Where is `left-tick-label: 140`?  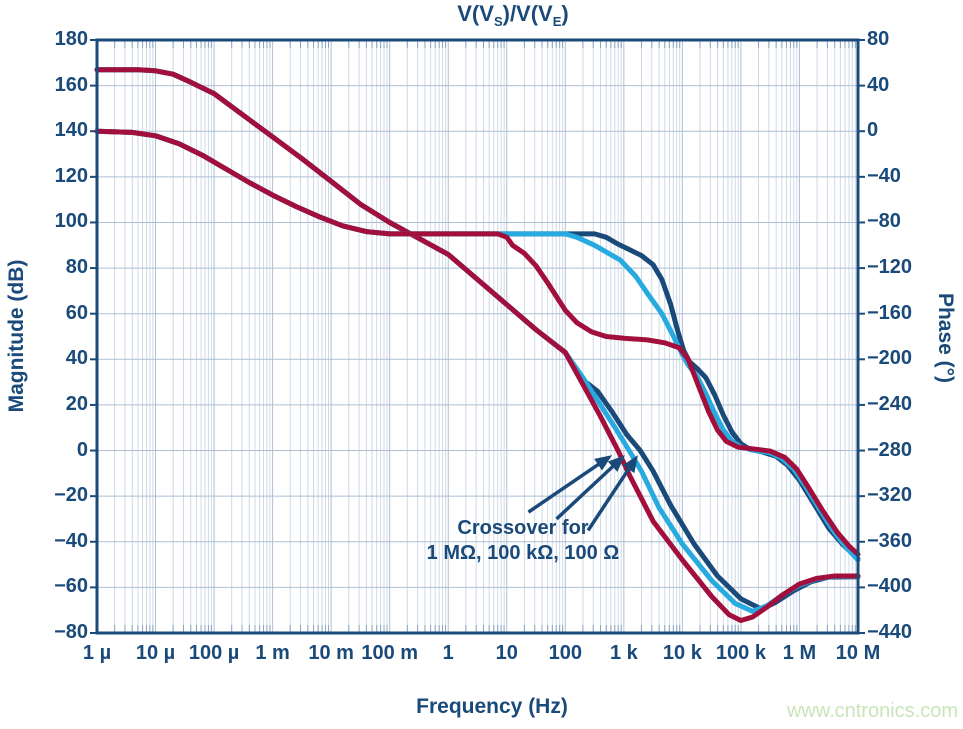 left-tick-label: 140 is located at coordinates (71, 130).